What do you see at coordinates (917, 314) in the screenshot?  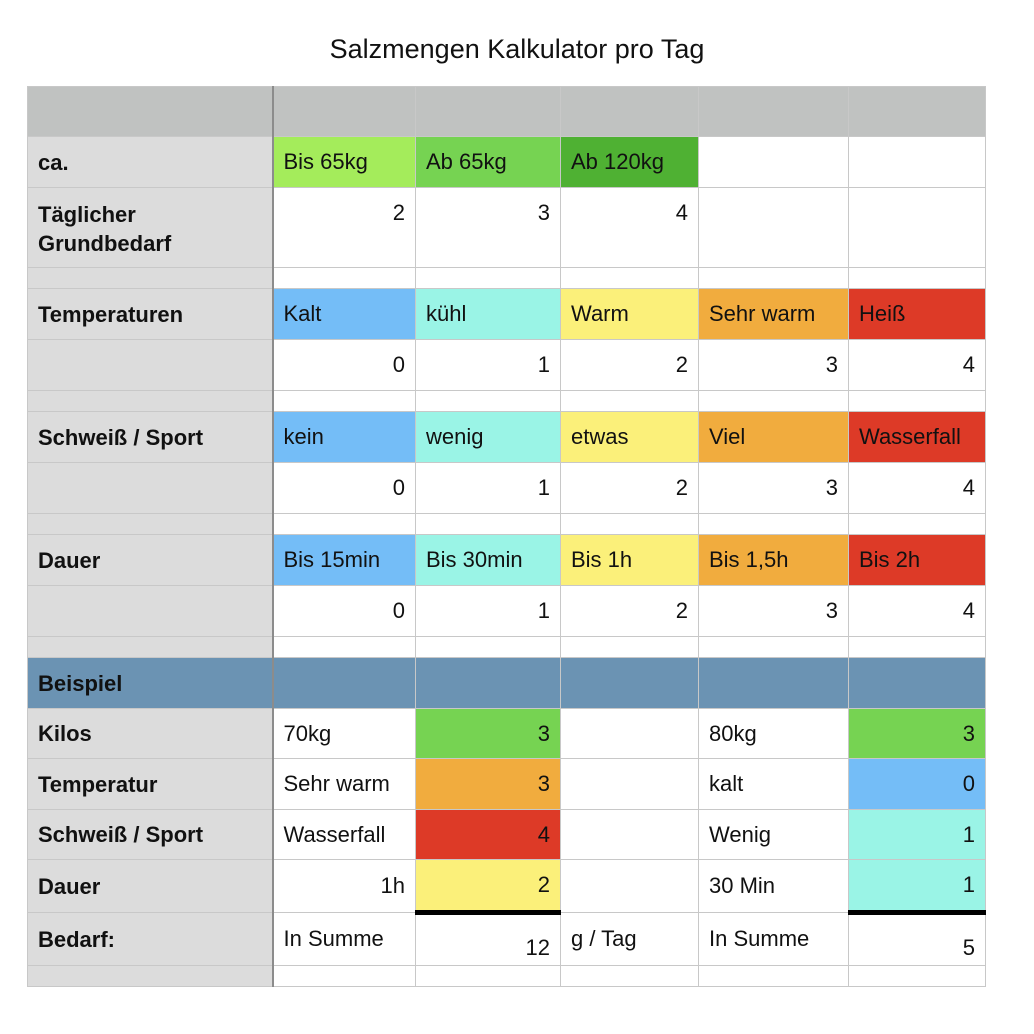 I see `temperature-category: Heiß` at bounding box center [917, 314].